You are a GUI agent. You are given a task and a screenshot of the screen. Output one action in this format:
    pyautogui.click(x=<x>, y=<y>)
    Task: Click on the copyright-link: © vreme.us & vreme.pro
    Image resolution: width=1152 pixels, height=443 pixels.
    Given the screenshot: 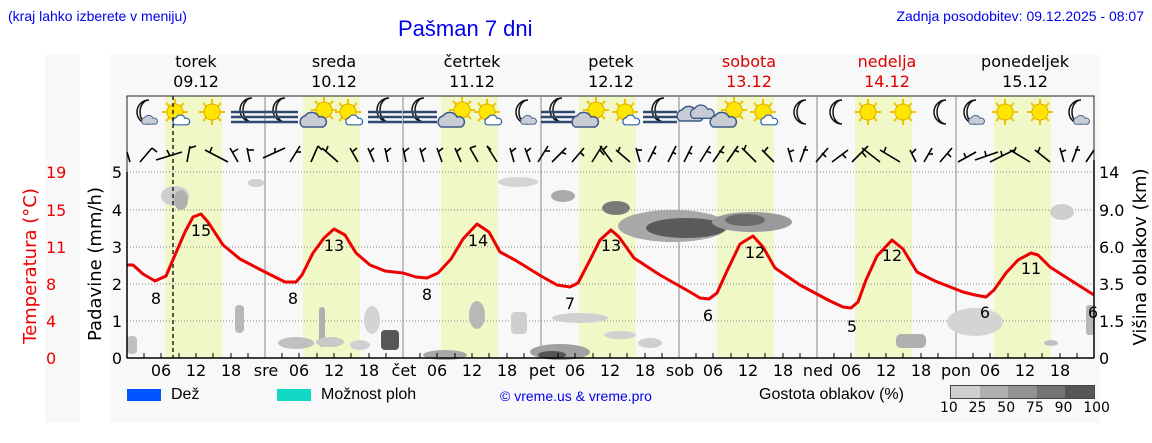 What is the action you would take?
    pyautogui.click(x=576, y=396)
    